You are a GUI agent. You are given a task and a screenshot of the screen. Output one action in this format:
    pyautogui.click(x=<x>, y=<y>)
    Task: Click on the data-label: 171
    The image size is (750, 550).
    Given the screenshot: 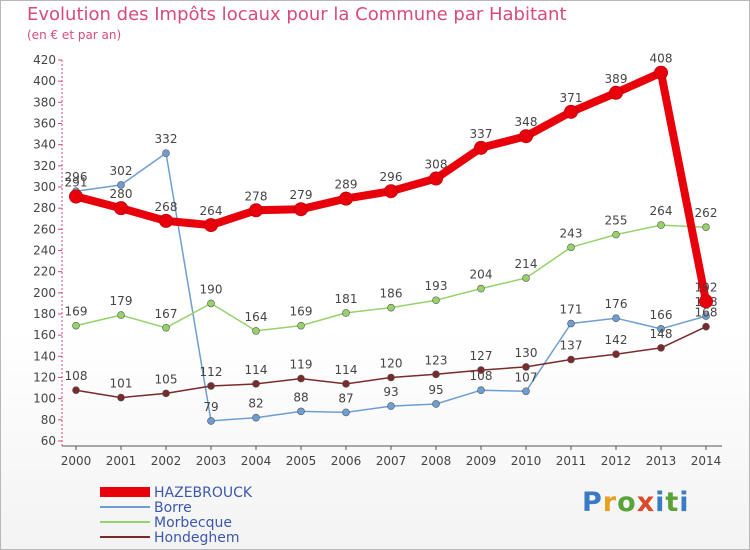 What is the action you would take?
    pyautogui.click(x=571, y=310)
    